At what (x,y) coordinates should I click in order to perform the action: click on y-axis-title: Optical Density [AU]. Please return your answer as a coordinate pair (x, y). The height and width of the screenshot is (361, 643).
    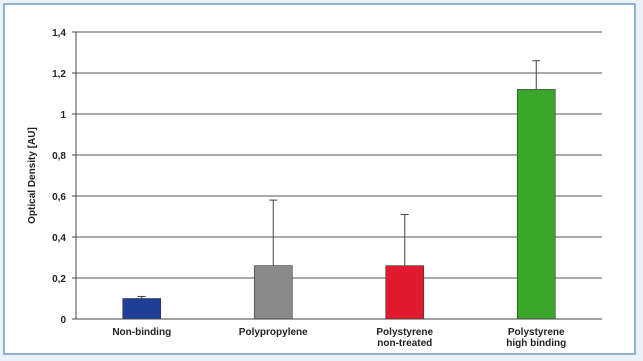
    Looking at the image, I should click on (32, 175).